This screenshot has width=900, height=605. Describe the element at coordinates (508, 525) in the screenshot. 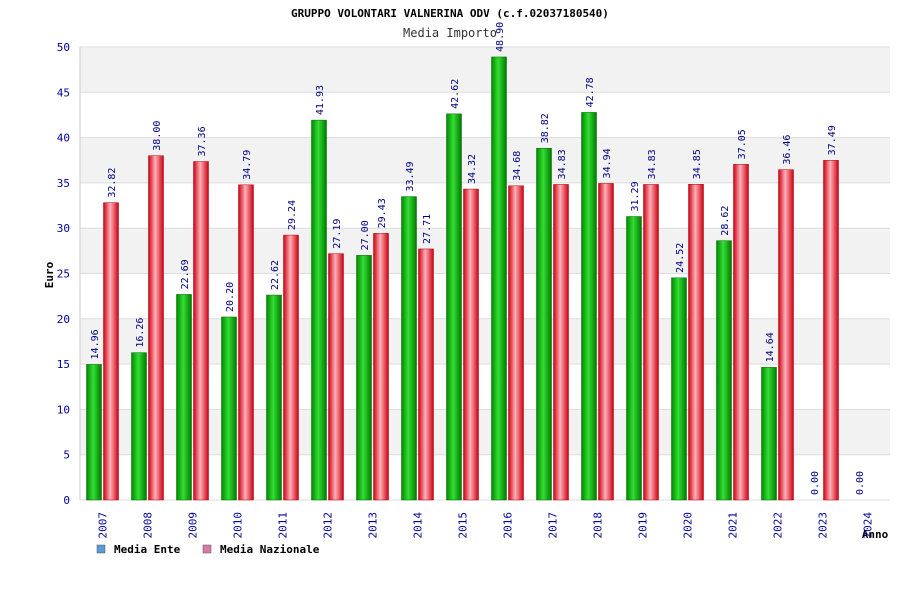

I see `x-tick-label: 2016` at that location.